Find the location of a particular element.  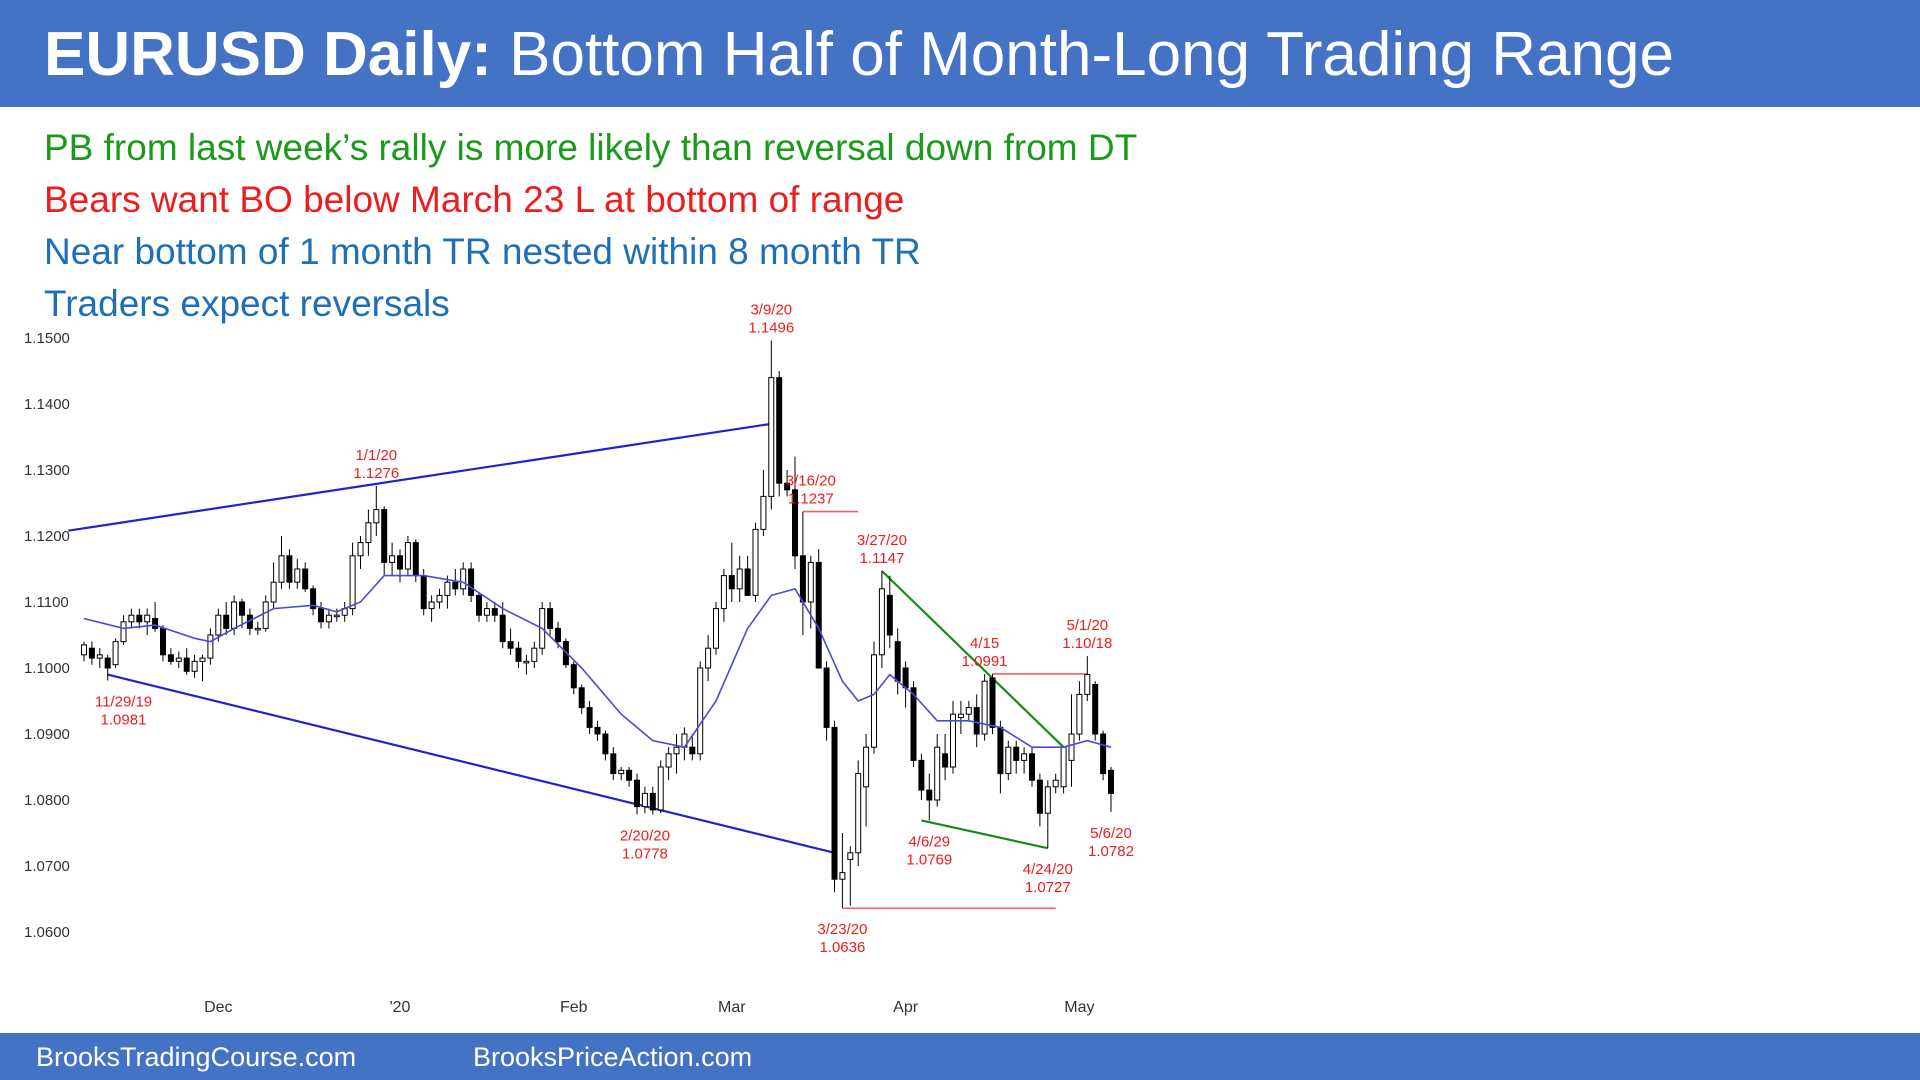

label-3-9-20-date: 3/9/20 is located at coordinates (771, 310).